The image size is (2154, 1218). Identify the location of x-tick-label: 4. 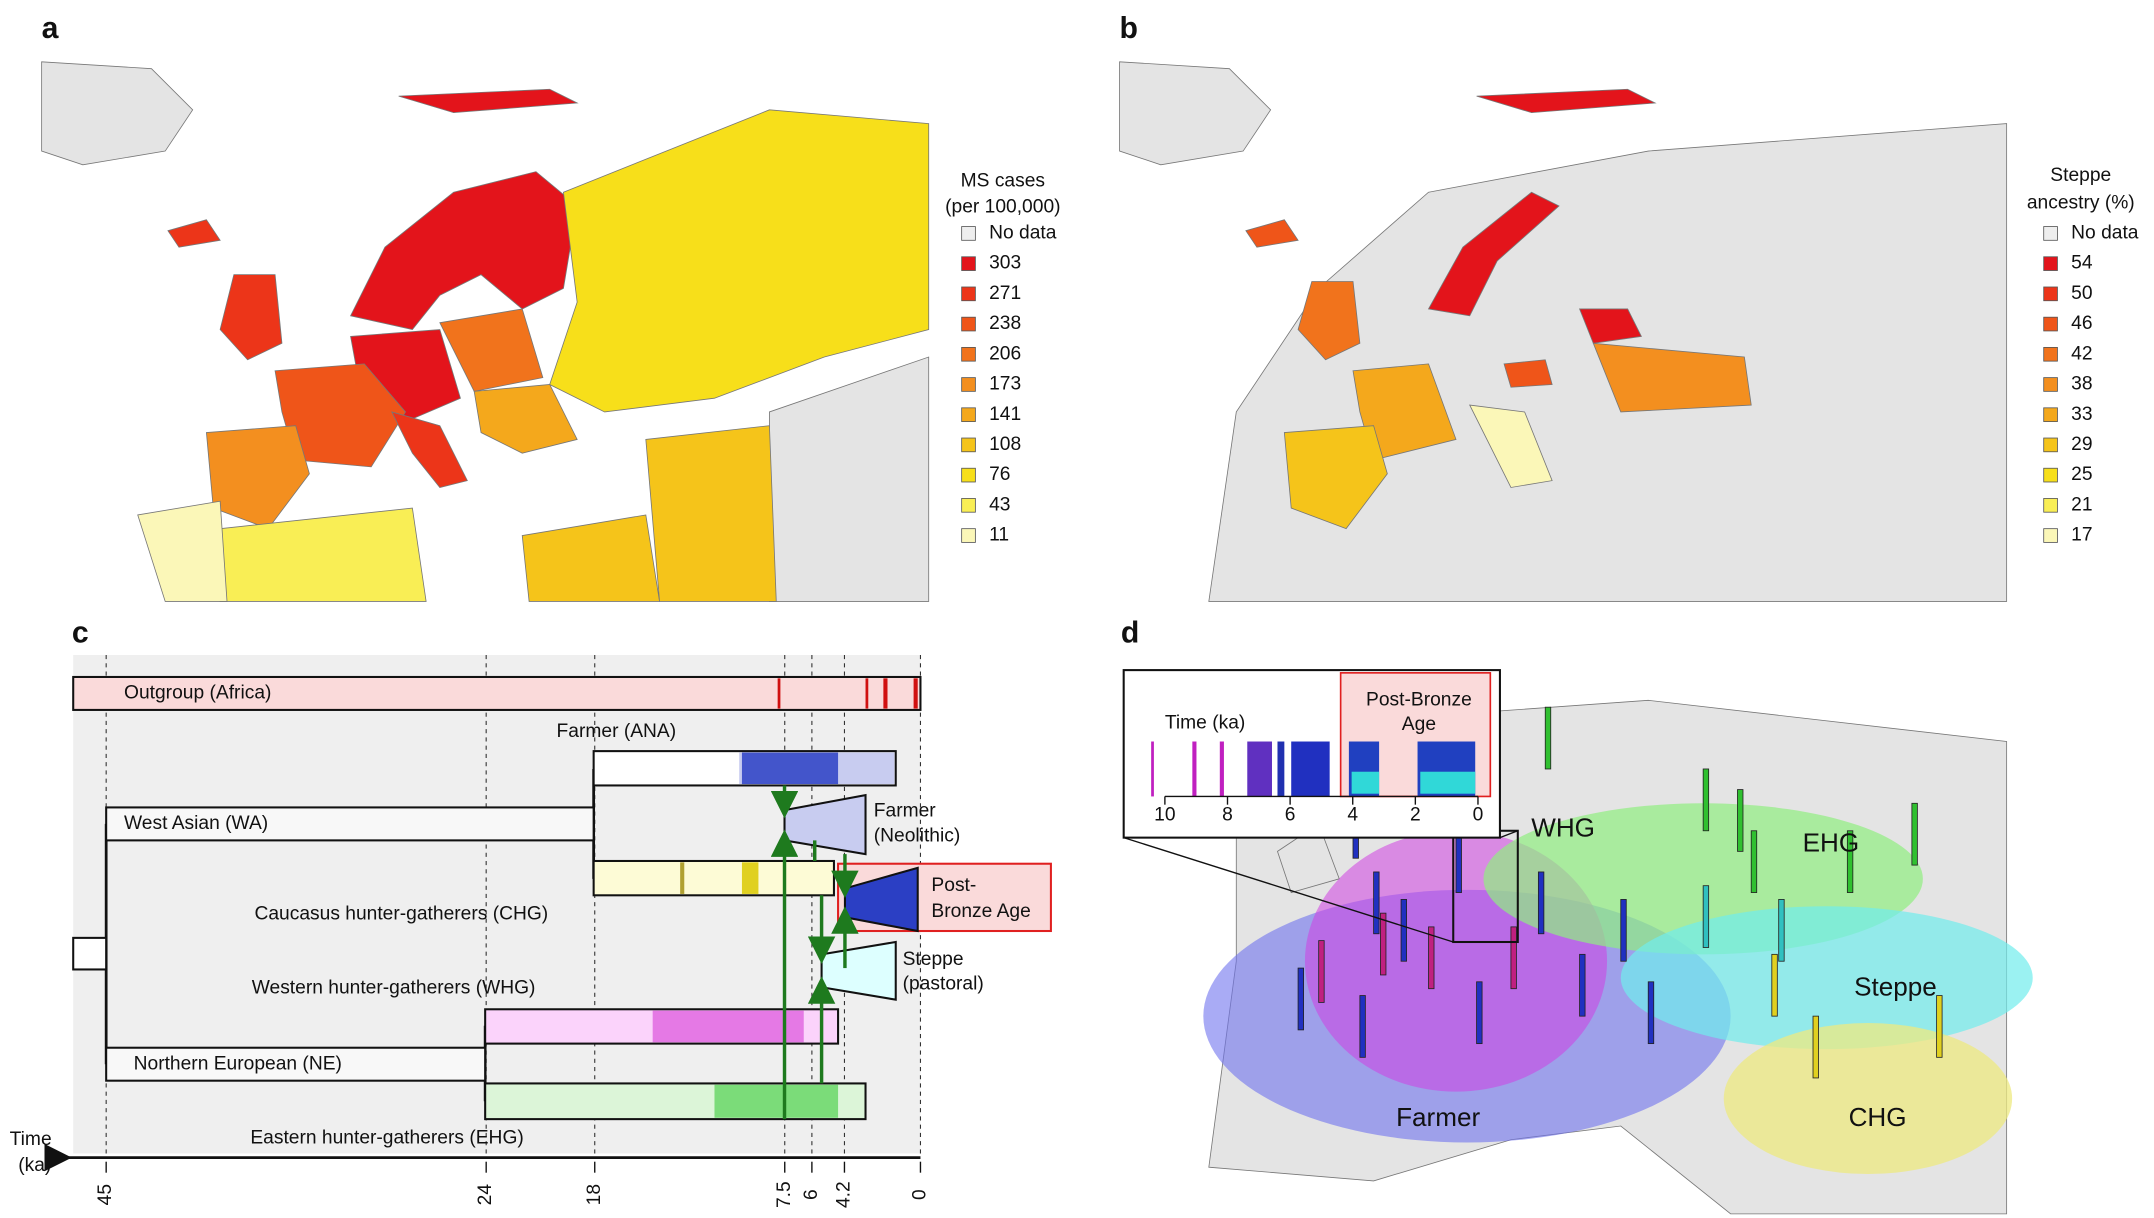
(1352, 815).